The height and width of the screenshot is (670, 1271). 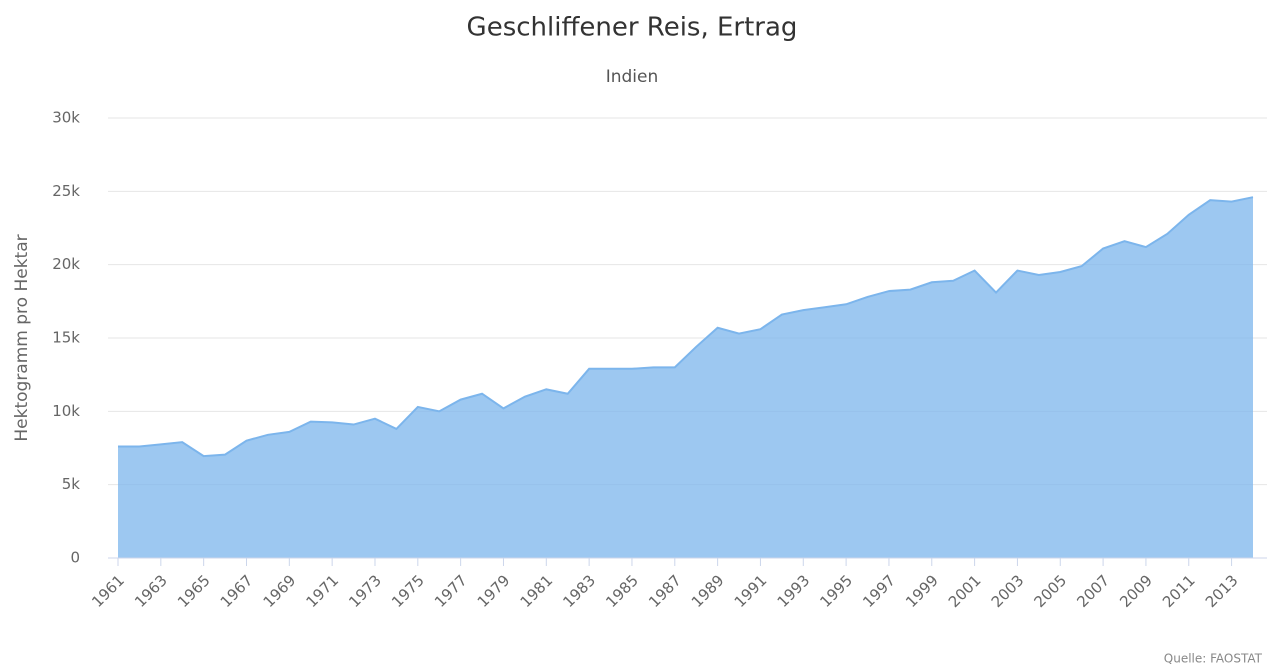 I want to click on x-tick-label: 2003, so click(x=1008, y=591).